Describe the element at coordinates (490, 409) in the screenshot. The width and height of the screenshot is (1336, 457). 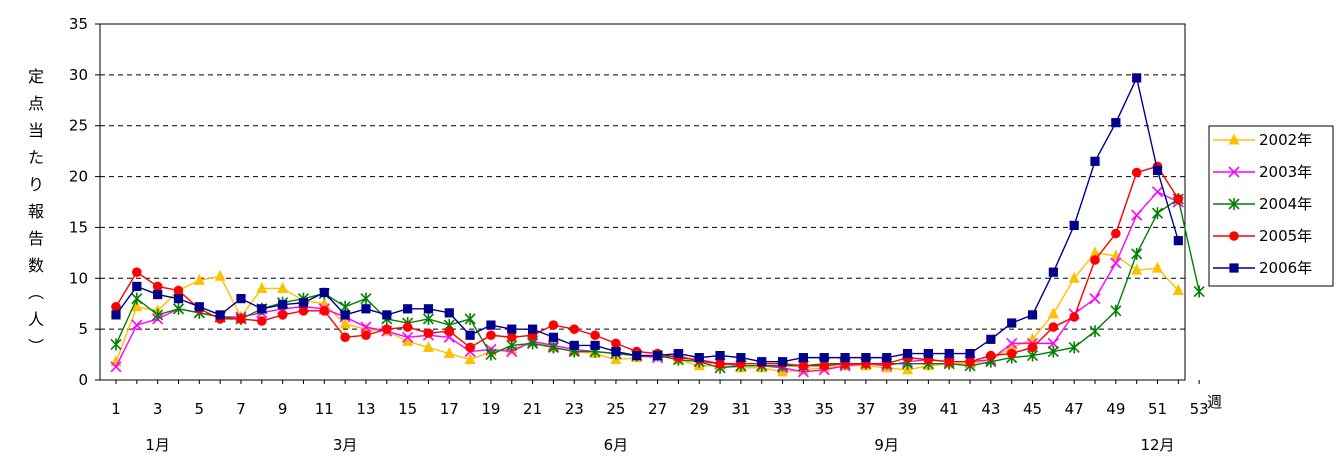
I see `x-tick-label: 19` at that location.